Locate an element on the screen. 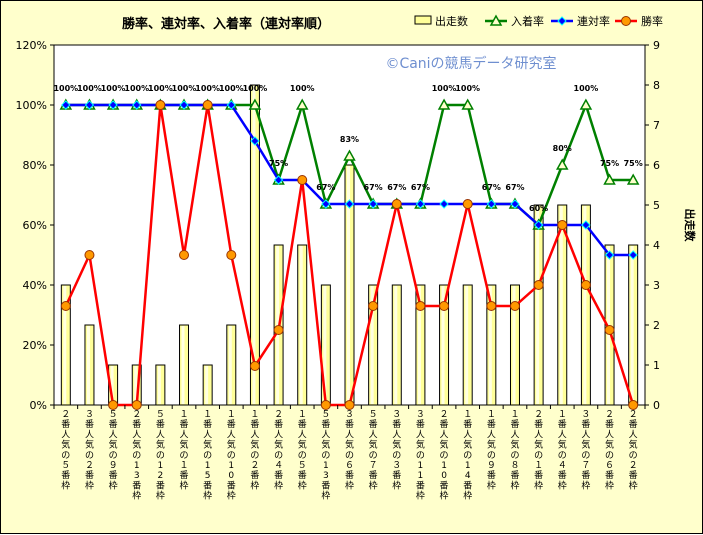 The image size is (703, 535). x-tick-label: ３番人気の３番枠 is located at coordinates (396, 450).